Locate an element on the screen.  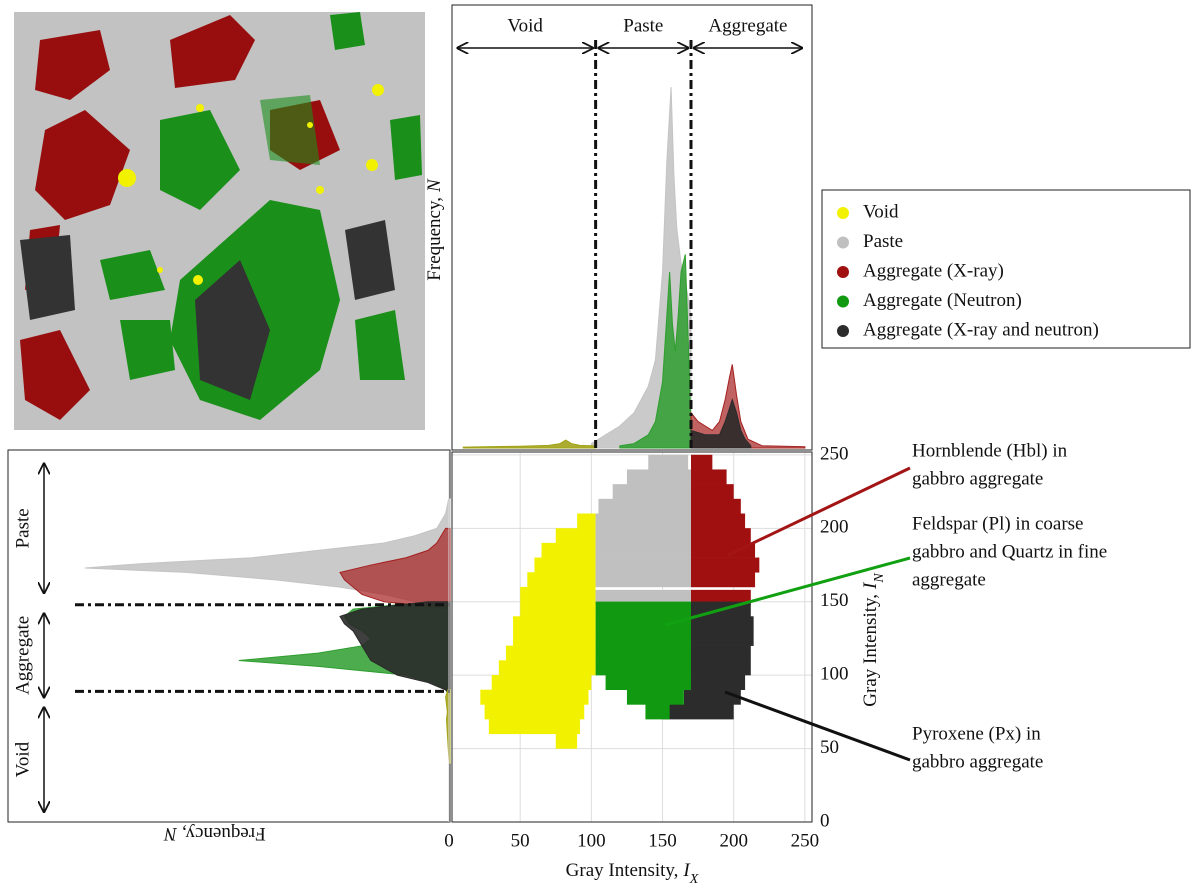
annotation-text: Feldspar (Pl) in coarse is located at coordinates (997, 523).